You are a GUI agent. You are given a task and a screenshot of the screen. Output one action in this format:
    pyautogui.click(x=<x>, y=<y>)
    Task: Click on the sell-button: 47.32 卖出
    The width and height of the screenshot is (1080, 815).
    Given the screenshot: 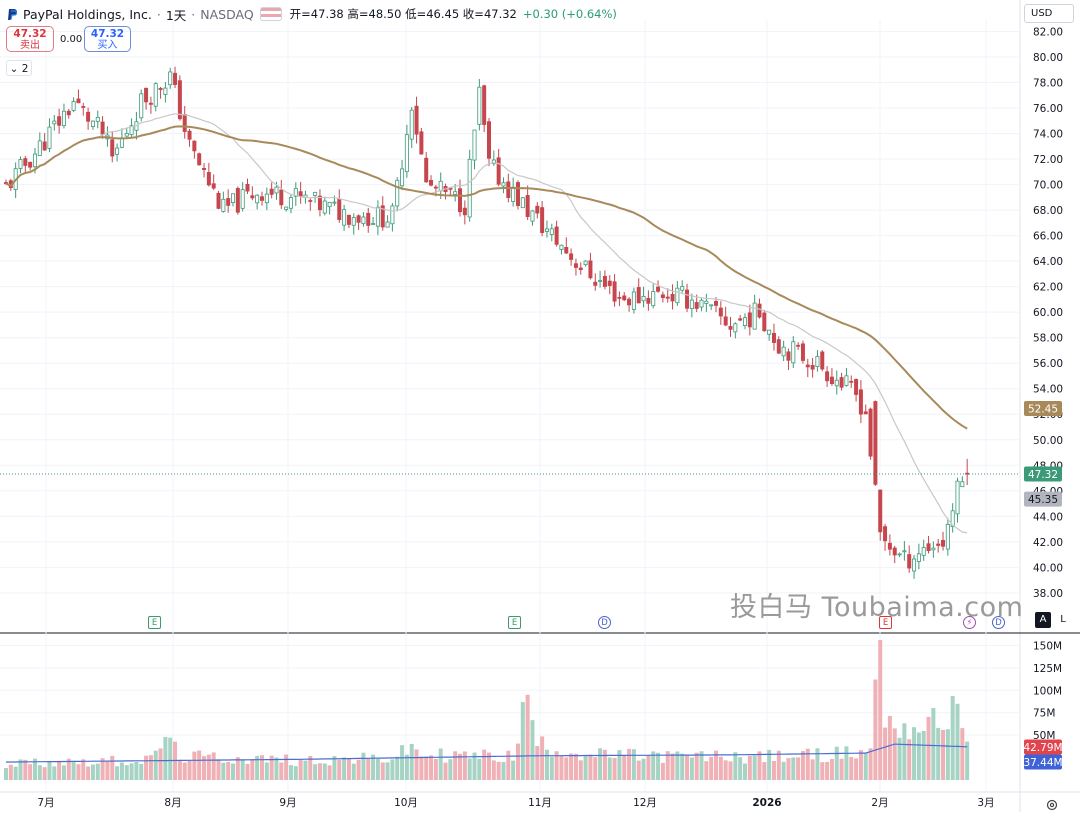 What is the action you would take?
    pyautogui.click(x=30, y=39)
    